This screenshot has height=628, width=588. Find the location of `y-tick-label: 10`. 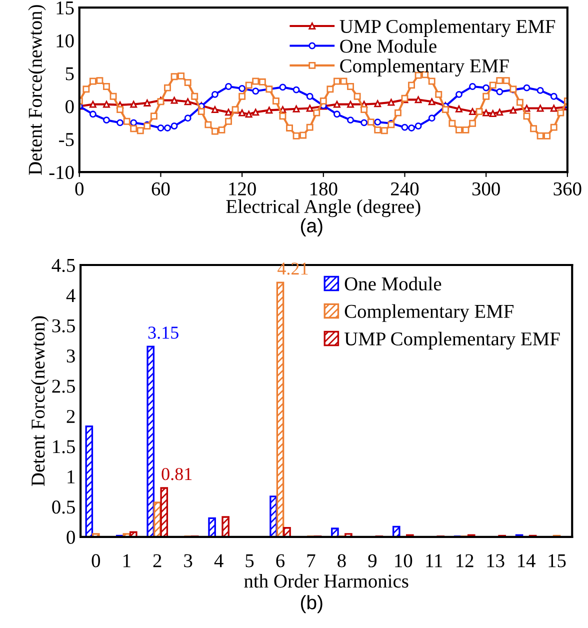

y-tick-label: 10 is located at coordinates (65, 41).